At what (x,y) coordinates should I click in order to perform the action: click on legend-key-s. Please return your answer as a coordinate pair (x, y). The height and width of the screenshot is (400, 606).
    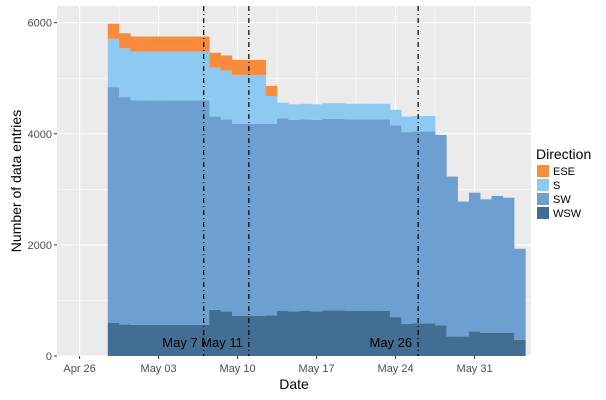
    Looking at the image, I should click on (543, 185).